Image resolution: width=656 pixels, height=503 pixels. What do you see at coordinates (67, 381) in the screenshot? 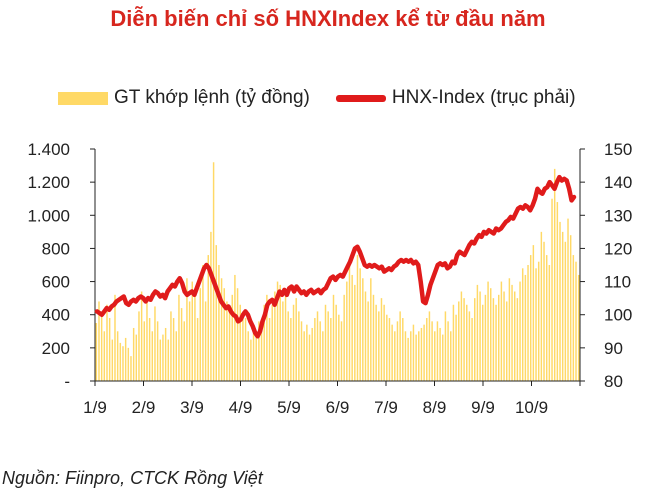
I see `left-tick-label: -` at bounding box center [67, 381].